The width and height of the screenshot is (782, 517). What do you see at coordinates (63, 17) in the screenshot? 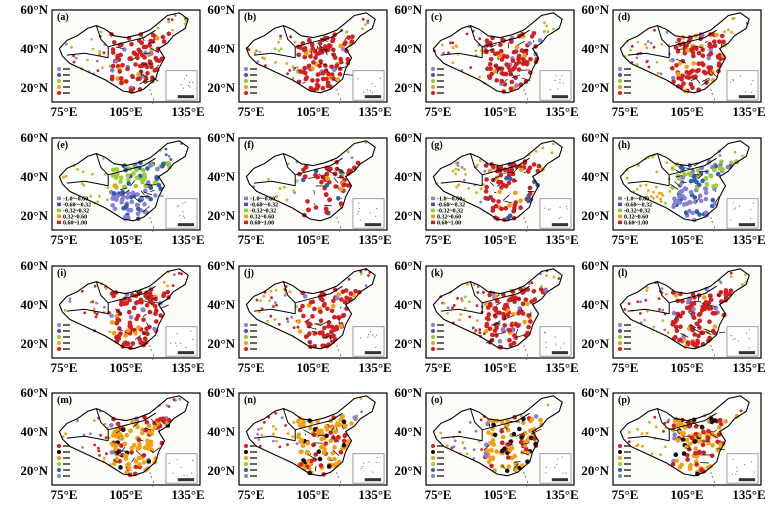
I see `panel-label: (a)` at bounding box center [63, 17].